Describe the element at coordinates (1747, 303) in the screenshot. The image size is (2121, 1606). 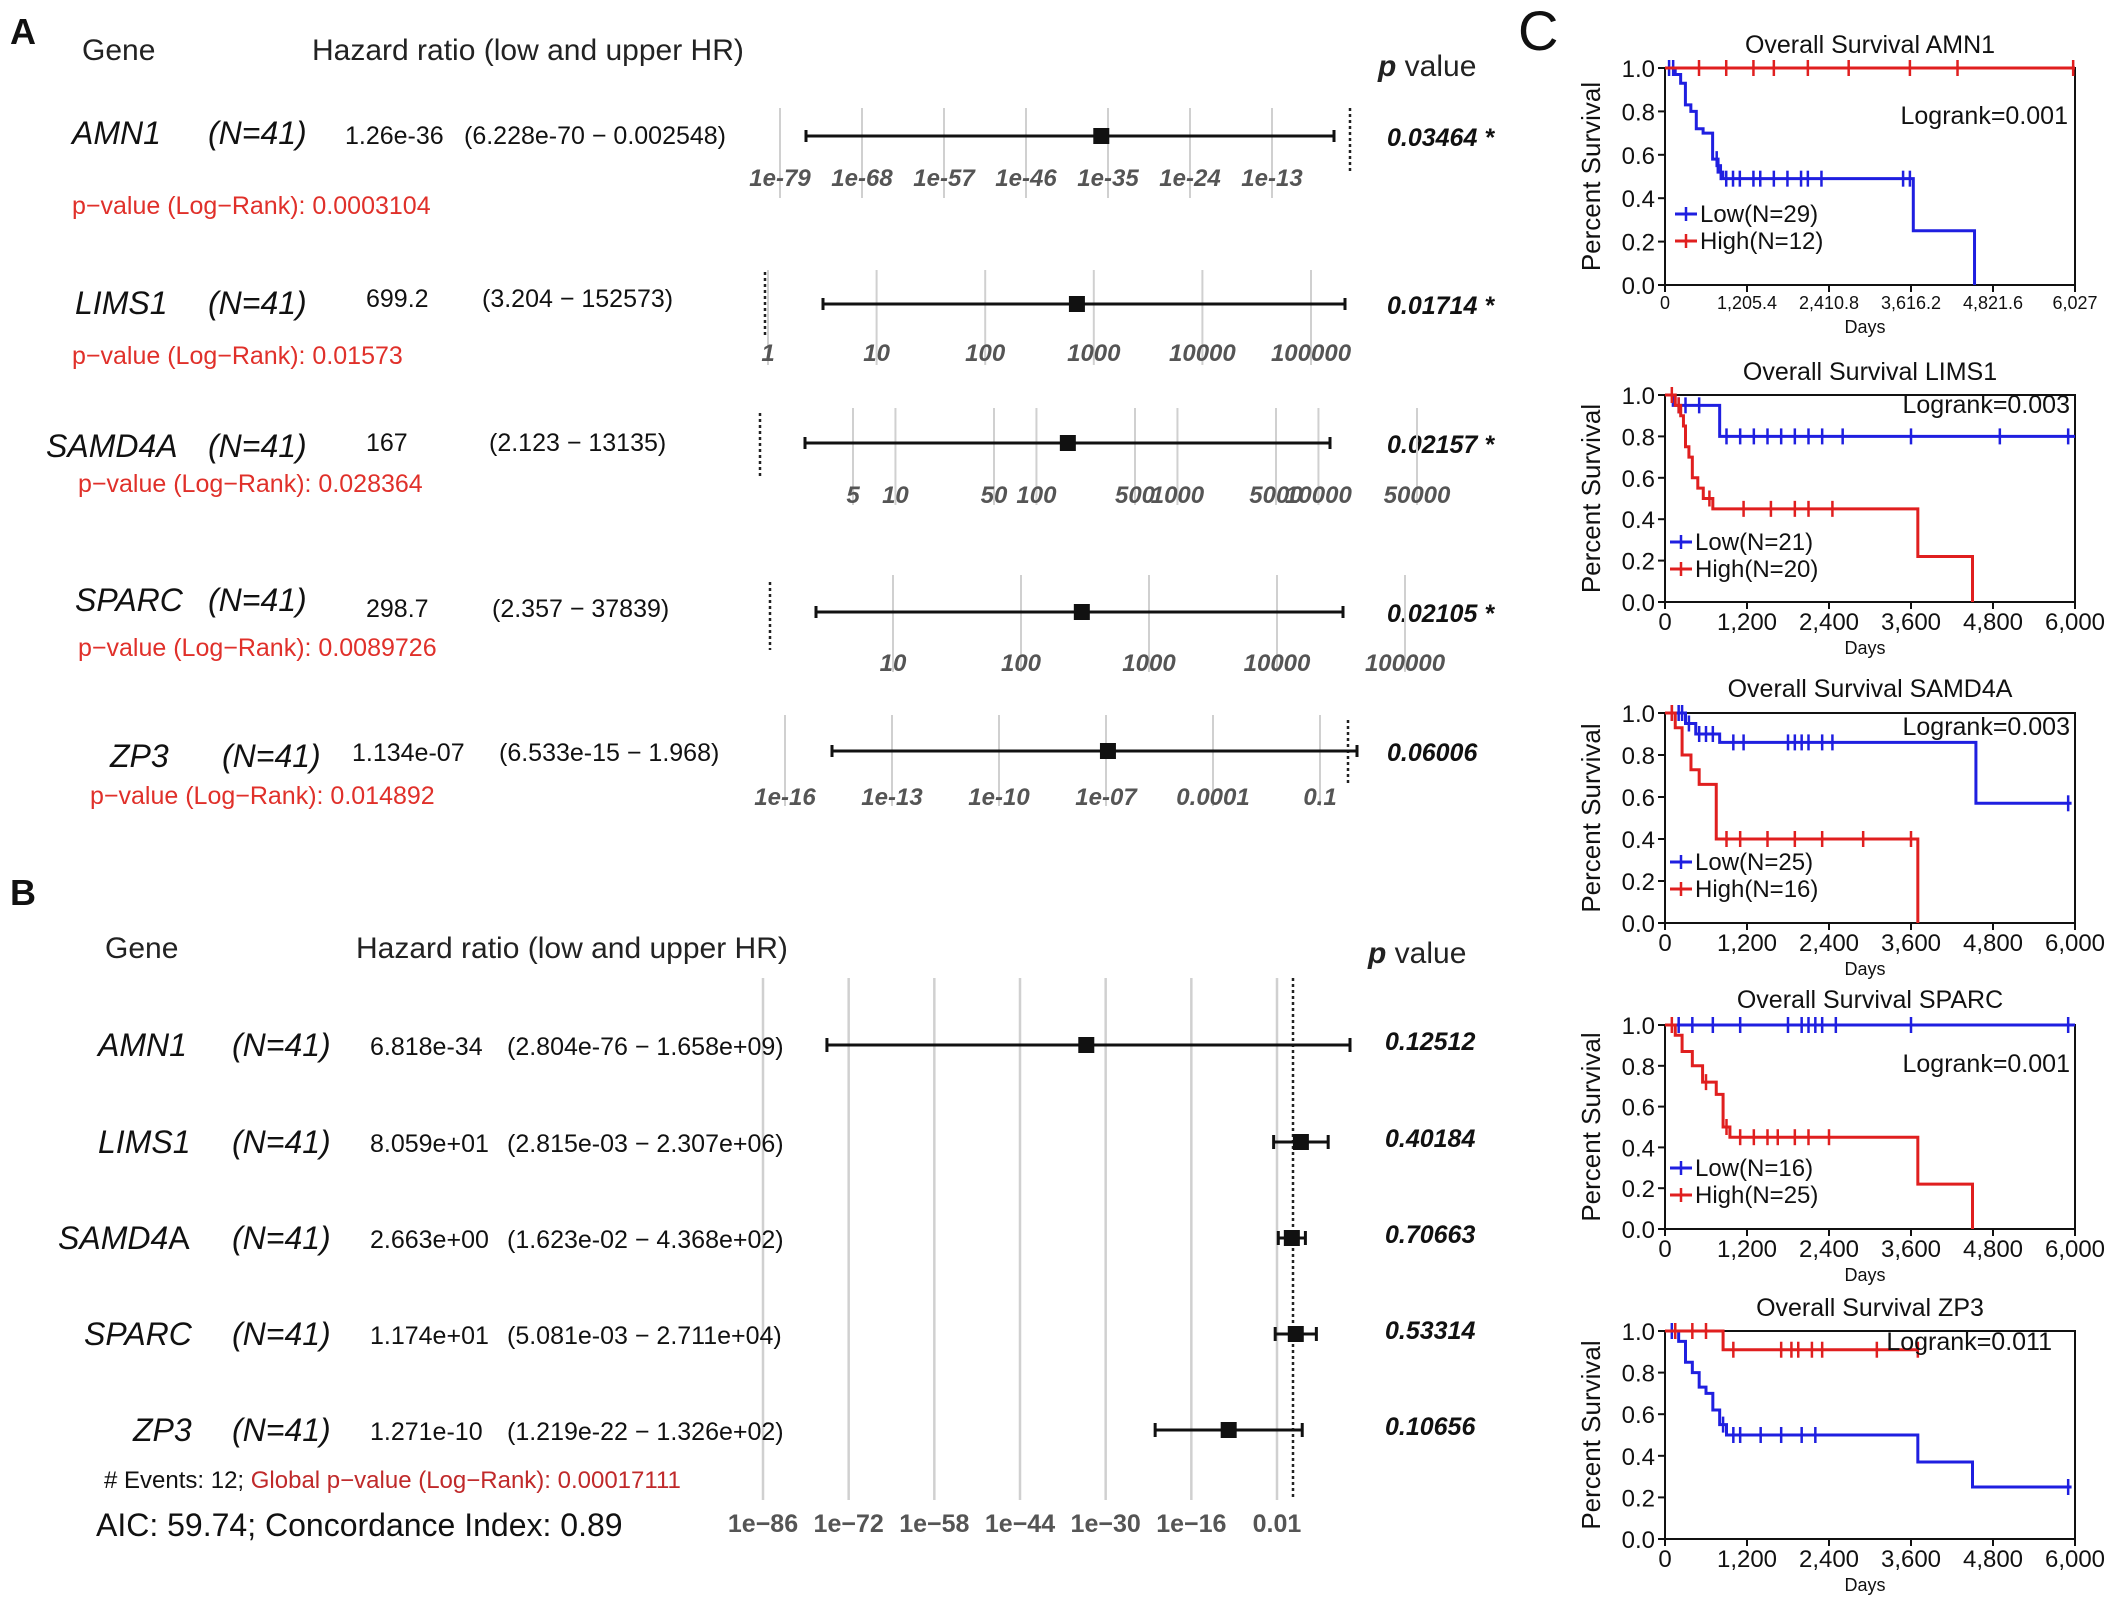
I see `x-tick-label: 1,205.4` at that location.